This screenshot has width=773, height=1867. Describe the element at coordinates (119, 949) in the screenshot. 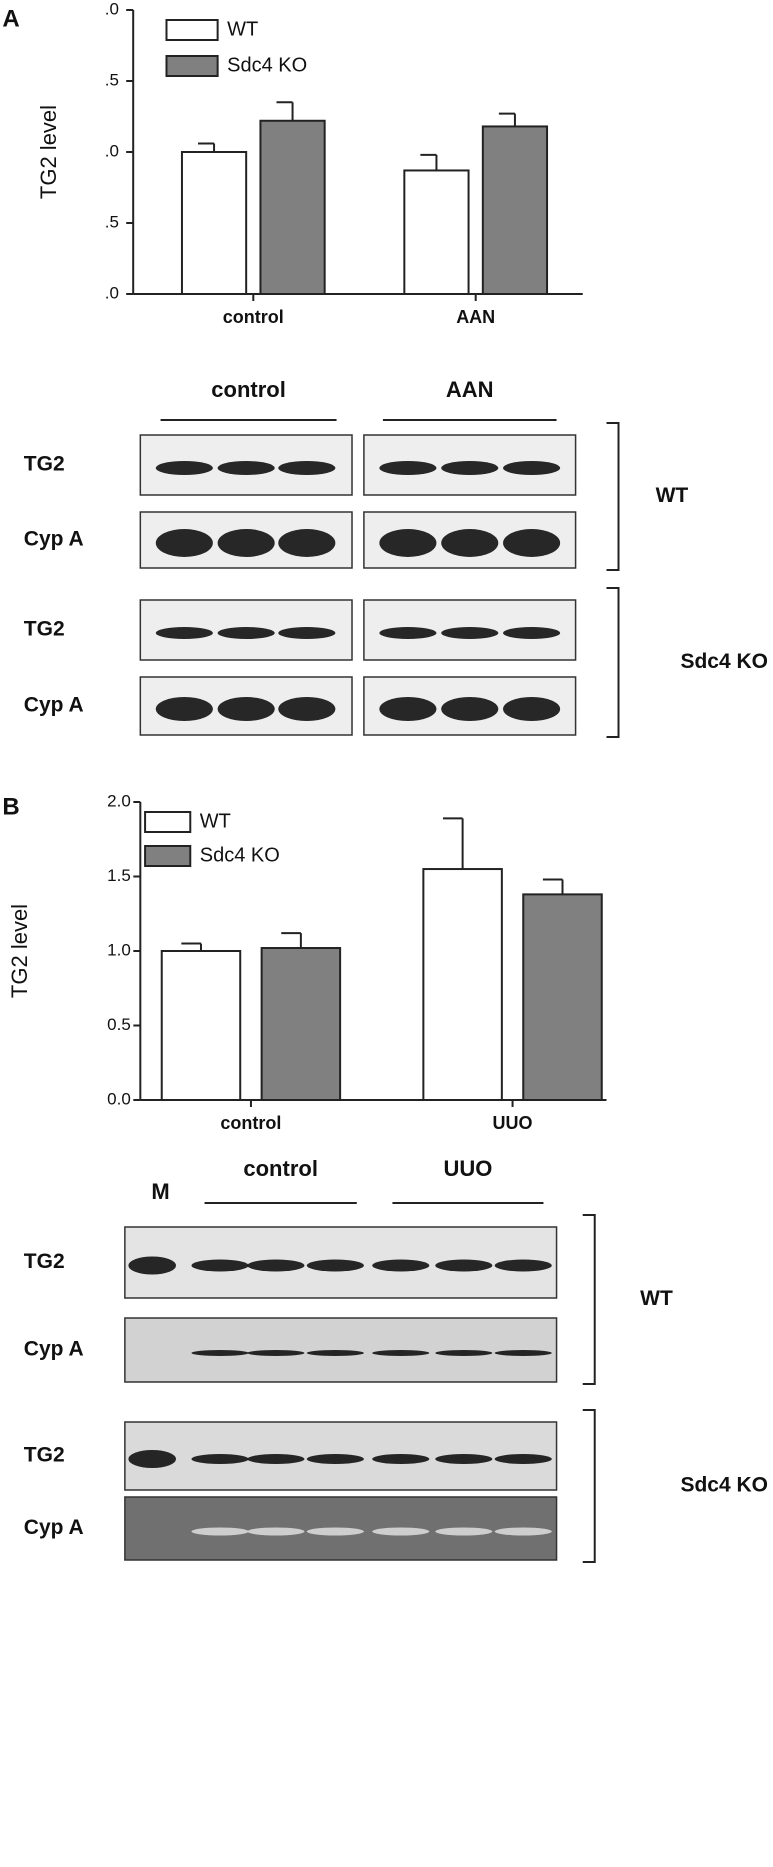

I see `y-tick-label: 1.0` at that location.